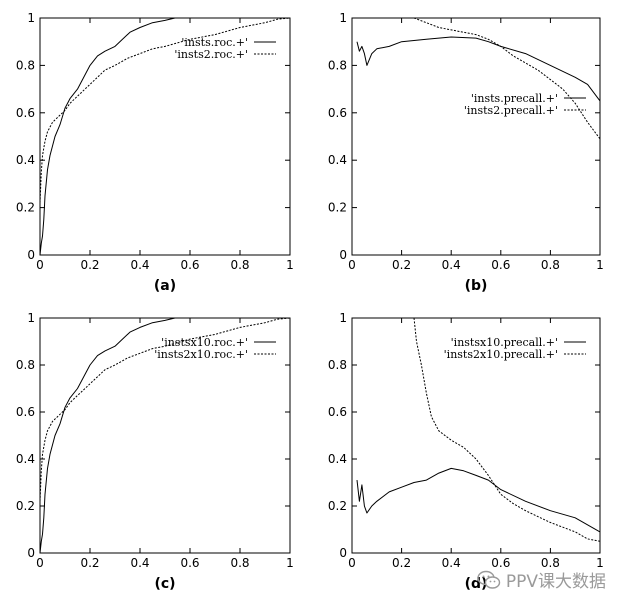  What do you see at coordinates (165, 286) in the screenshot?
I see `panel-label: (a)` at bounding box center [165, 286].